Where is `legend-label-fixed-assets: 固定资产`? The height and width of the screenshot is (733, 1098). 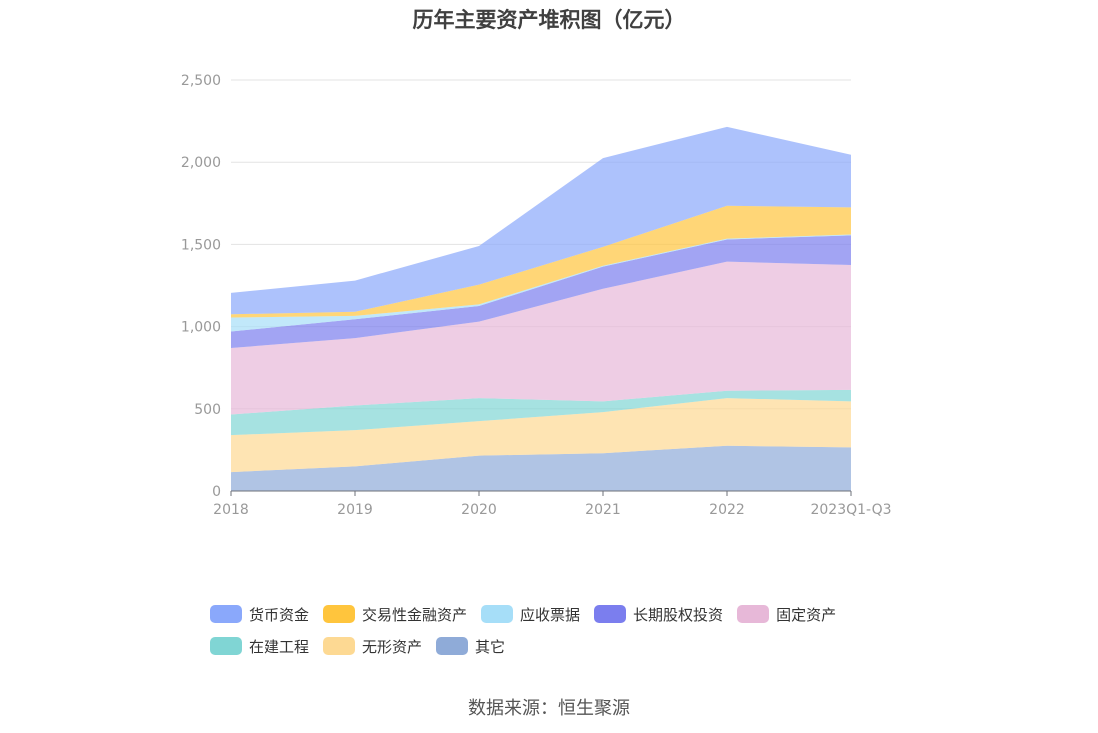 legend-label-fixed-assets: 固定资产 is located at coordinates (806, 614).